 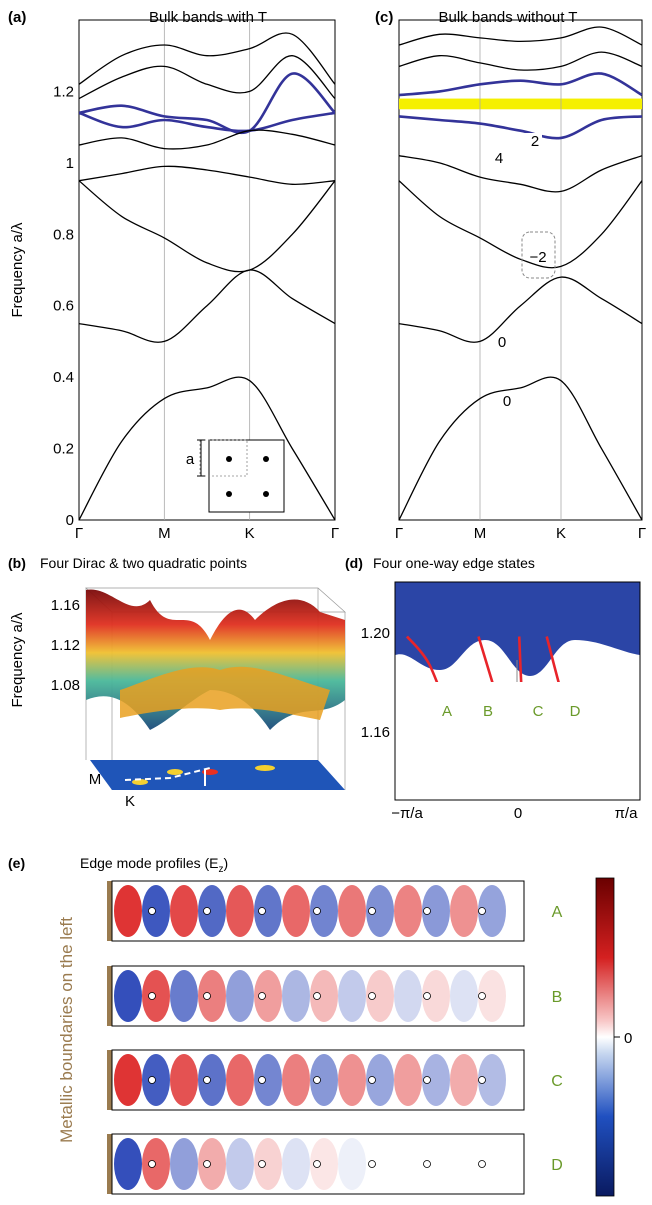 What do you see at coordinates (375, 732) in the screenshot?
I see `d-y-tick-2: 1.16` at bounding box center [375, 732].